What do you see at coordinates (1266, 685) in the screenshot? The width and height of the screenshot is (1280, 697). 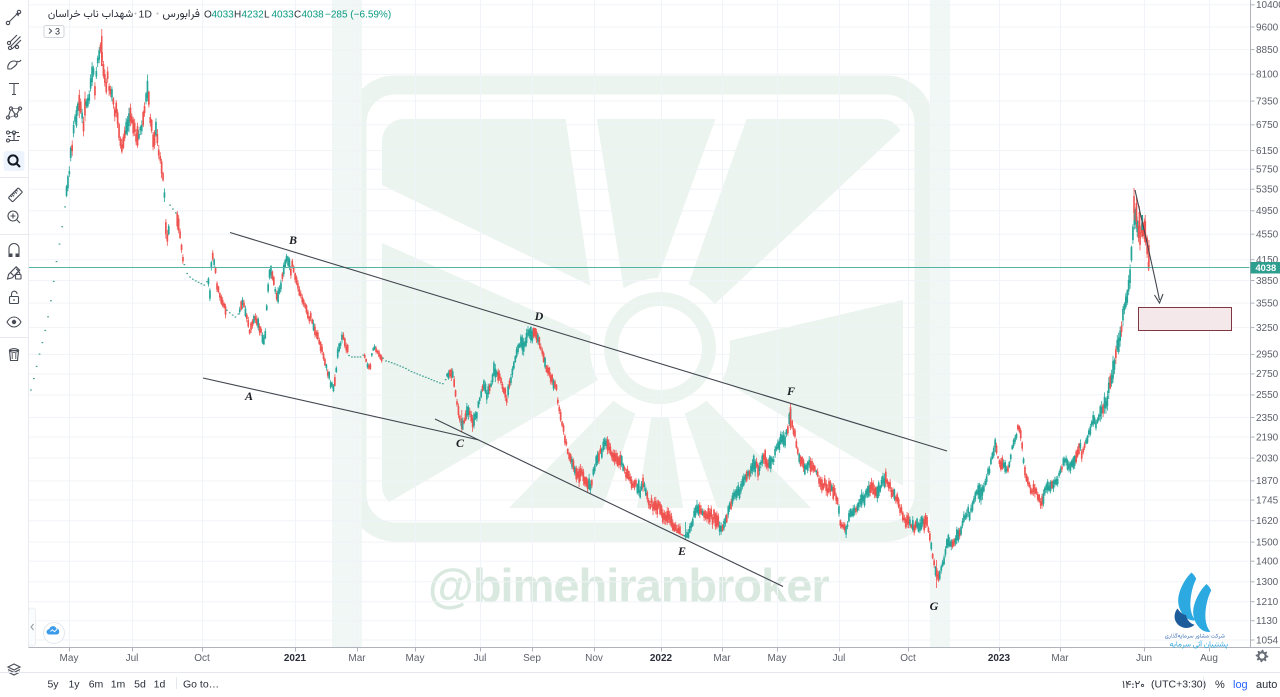 I see `svg-text: auto` at bounding box center [1266, 685].